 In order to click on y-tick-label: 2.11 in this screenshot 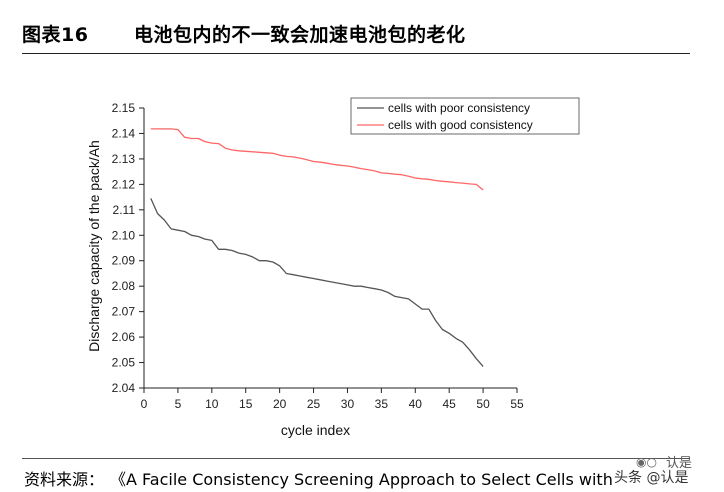, I will do `click(124, 210)`.